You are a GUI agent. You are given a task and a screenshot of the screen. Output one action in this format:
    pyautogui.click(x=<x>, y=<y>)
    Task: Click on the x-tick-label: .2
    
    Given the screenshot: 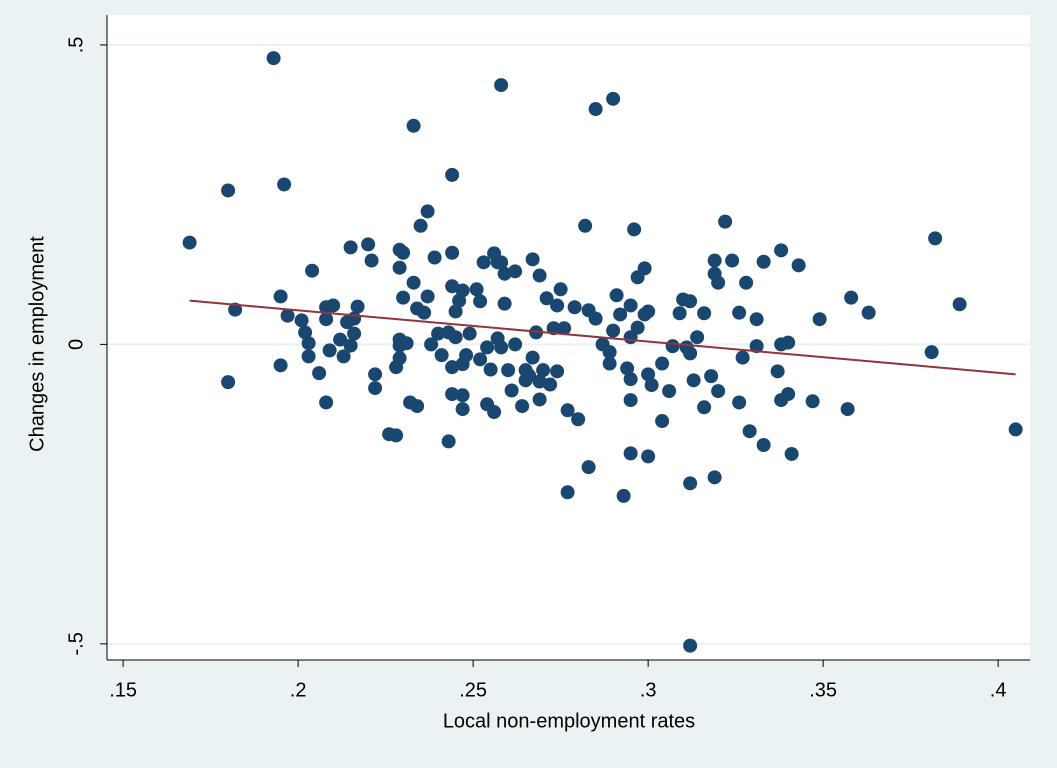 What is the action you would take?
    pyautogui.click(x=298, y=690)
    